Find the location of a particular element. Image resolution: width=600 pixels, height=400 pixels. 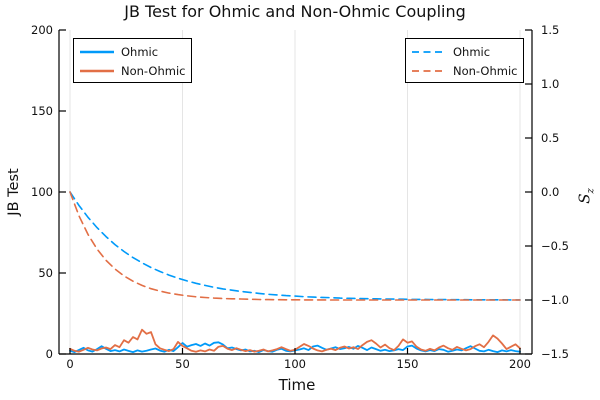

solid-line-sample-non-ohmic is located at coordinates (97, 70).